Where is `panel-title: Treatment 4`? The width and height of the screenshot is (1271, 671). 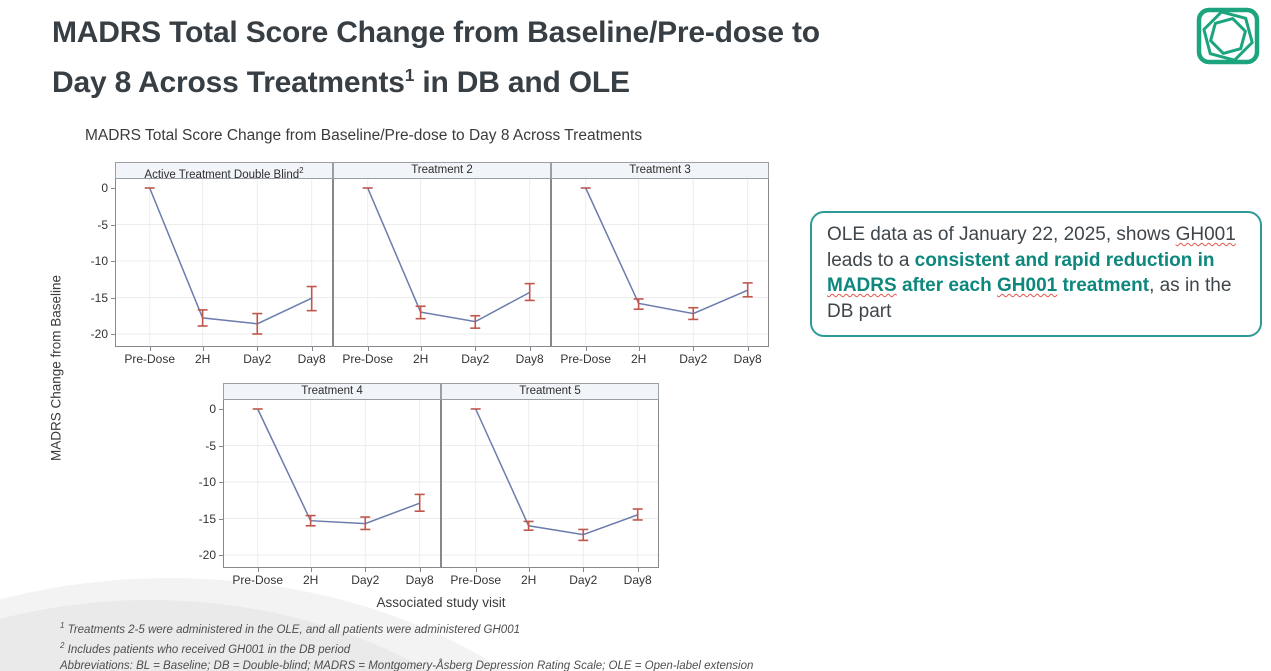 panel-title: Treatment 4 is located at coordinates (332, 391).